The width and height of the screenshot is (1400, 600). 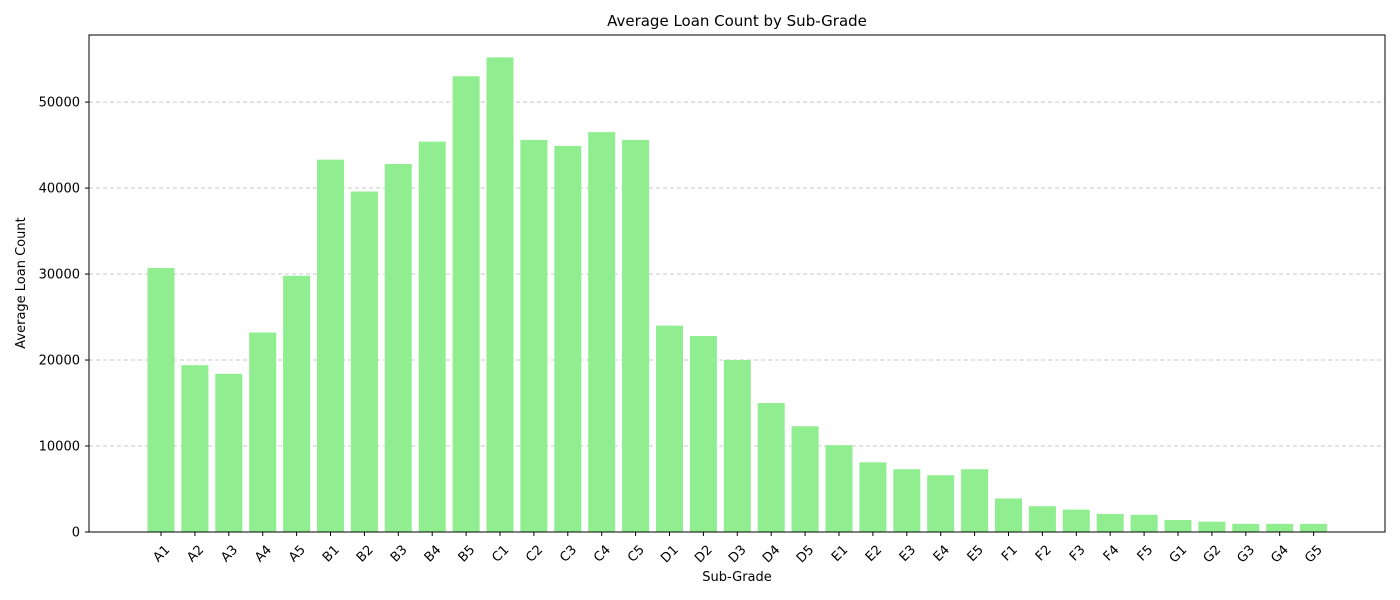 I want to click on y-axis-ticks: 0 10000 20000 30000 40000 50000, so click(x=64, y=318).